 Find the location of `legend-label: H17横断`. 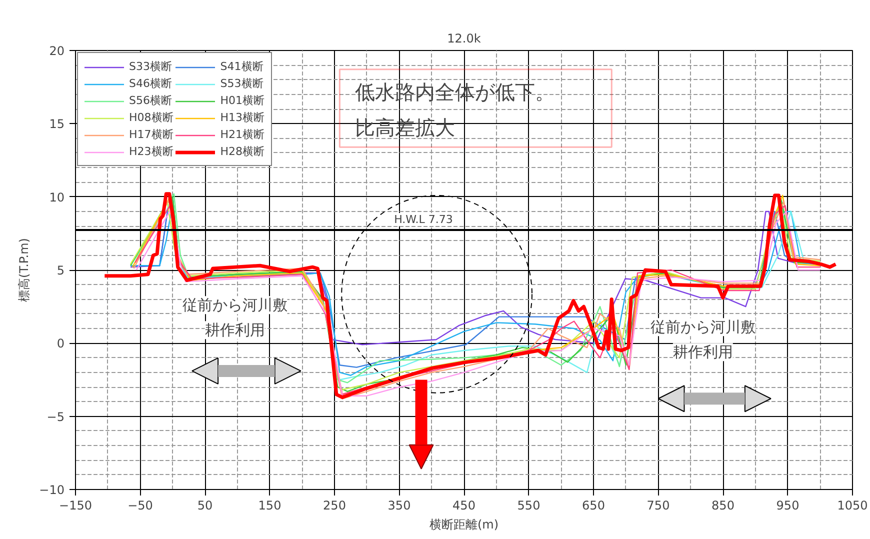

legend-label: H17横断 is located at coordinates (151, 134).